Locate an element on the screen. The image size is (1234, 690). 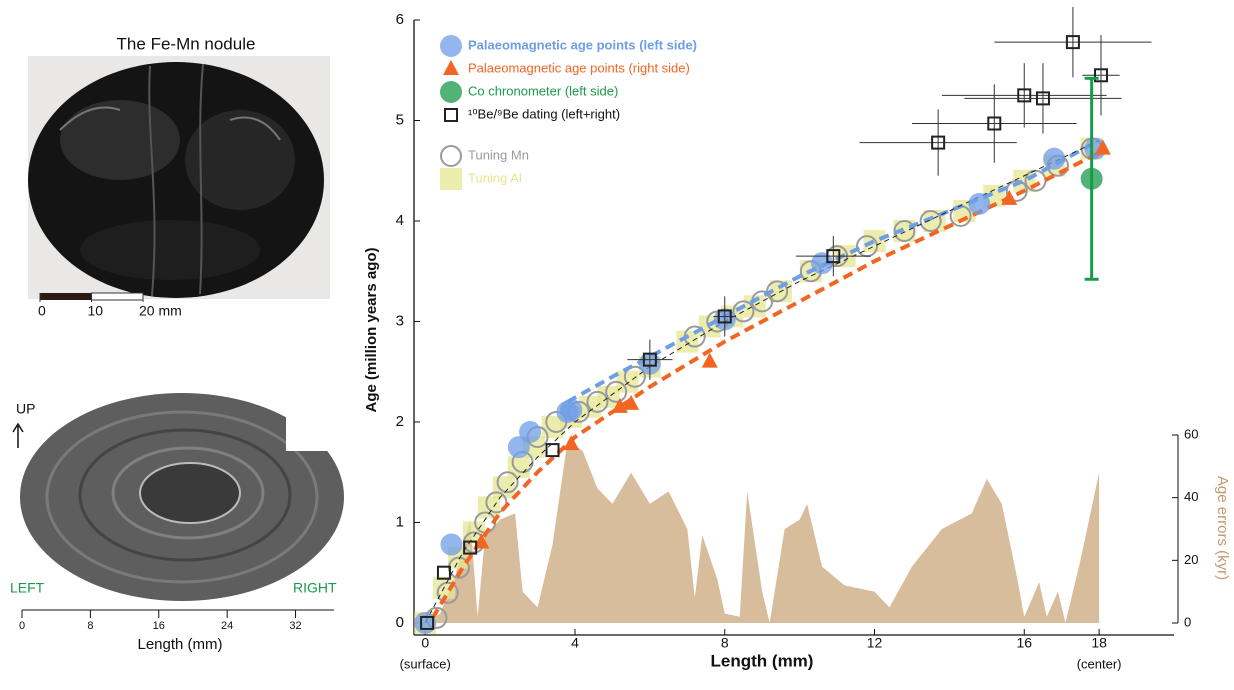
left-label: LEFT is located at coordinates (27, 588).